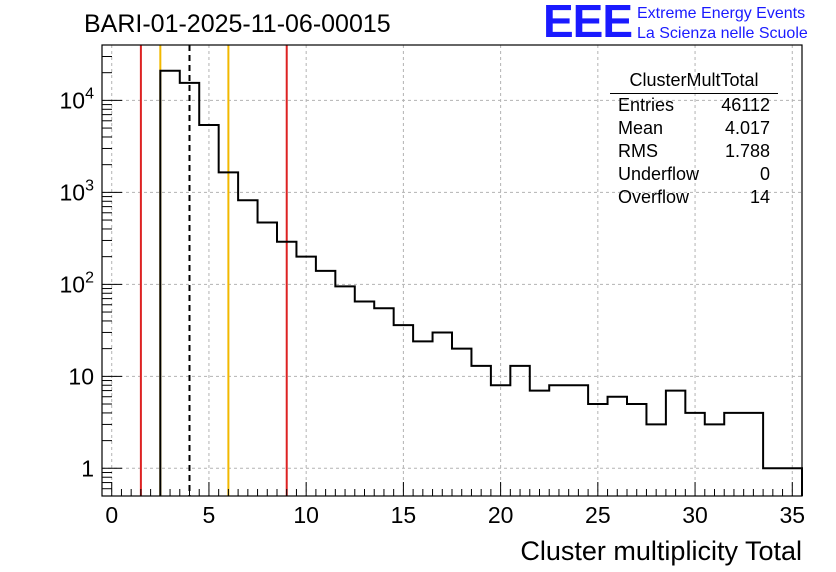 This screenshot has width=836, height=572. I want to click on stats-row-rms: RMS 1.788, so click(694, 152).